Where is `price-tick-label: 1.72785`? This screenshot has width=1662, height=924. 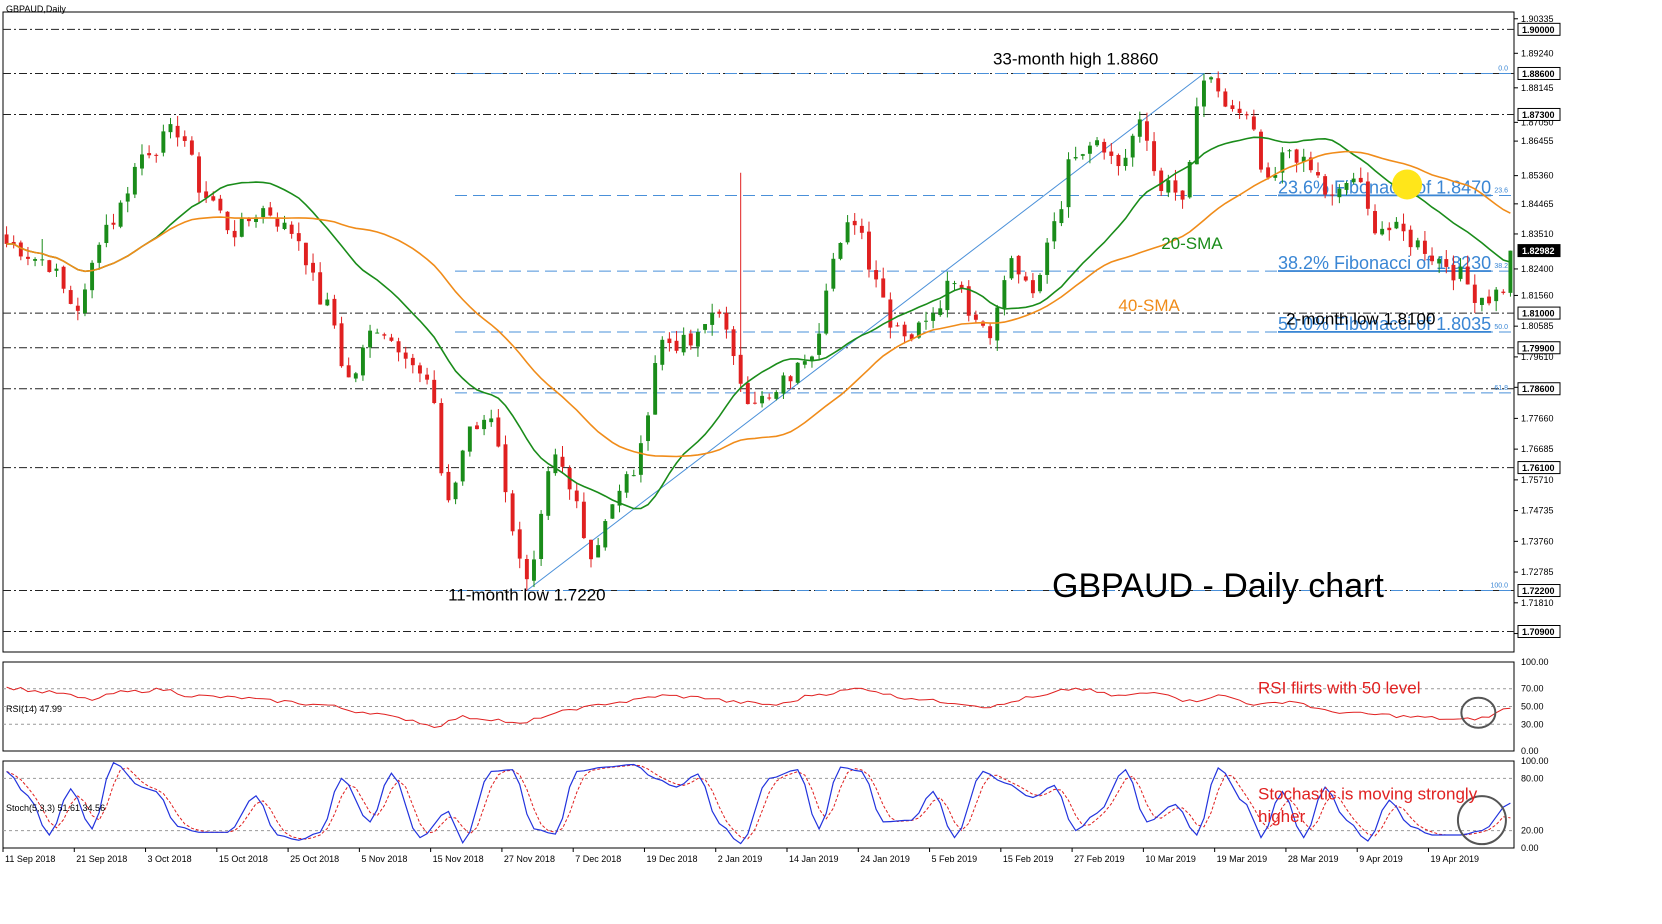
price-tick-label: 1.72785 is located at coordinates (1537, 572).